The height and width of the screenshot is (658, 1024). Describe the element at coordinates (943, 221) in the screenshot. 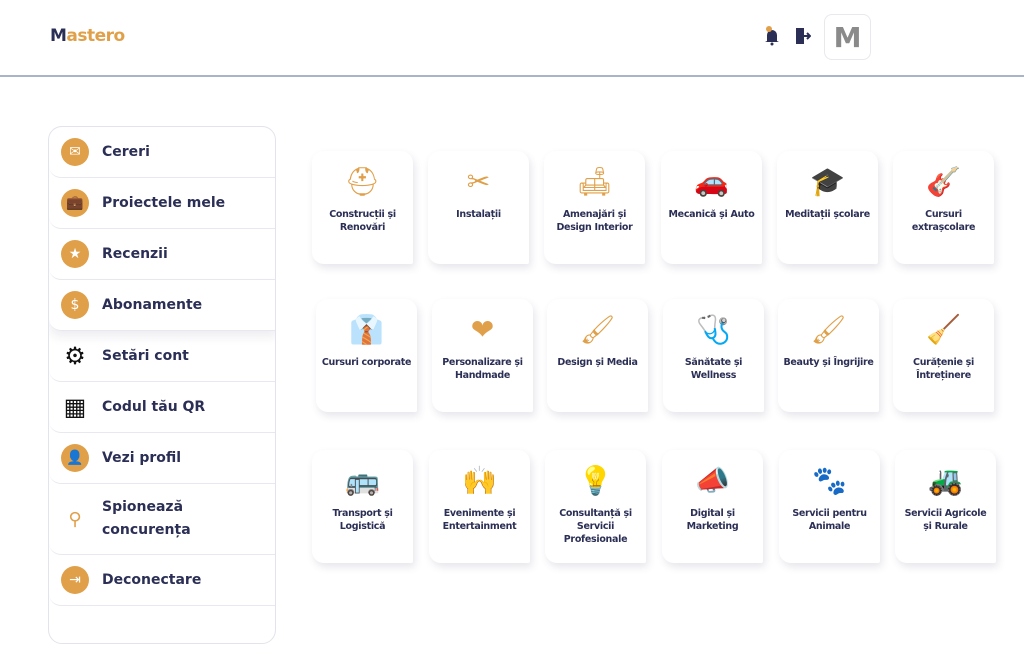

I see `category-label: Cursuri extrașcolare` at that location.